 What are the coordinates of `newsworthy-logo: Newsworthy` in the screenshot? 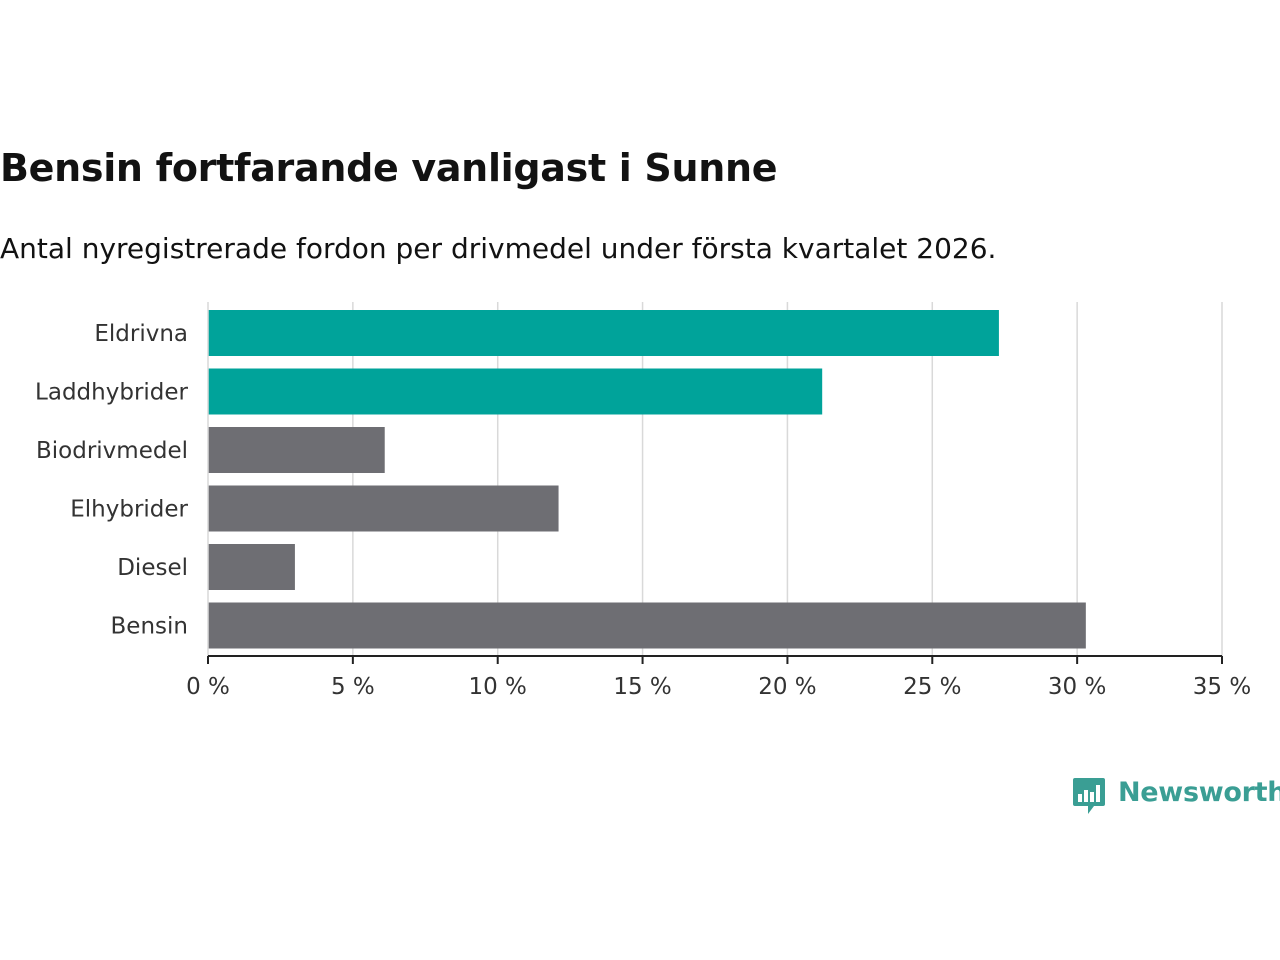 It's located at (1176, 798).